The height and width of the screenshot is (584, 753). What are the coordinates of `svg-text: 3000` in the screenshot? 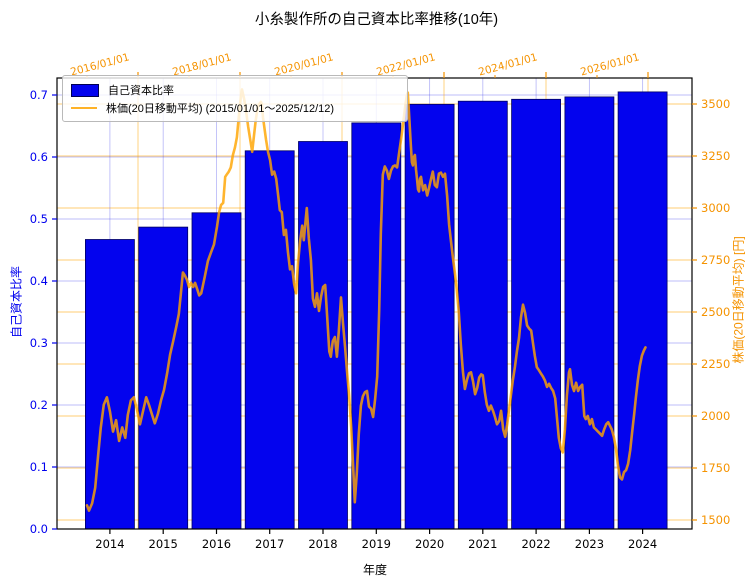 It's located at (715, 208).